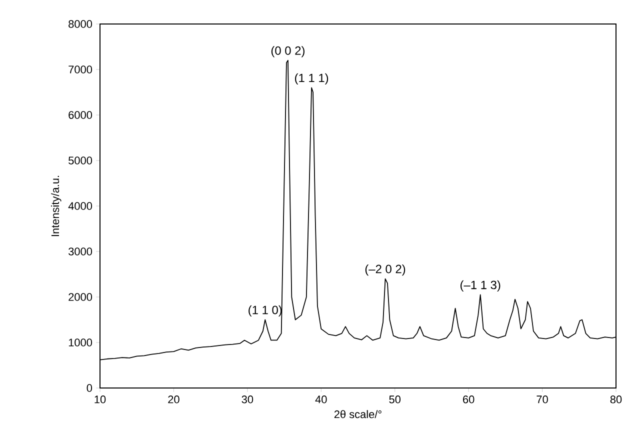 This screenshot has width=626, height=448. I want to click on x-tick-label: 40, so click(321, 400).